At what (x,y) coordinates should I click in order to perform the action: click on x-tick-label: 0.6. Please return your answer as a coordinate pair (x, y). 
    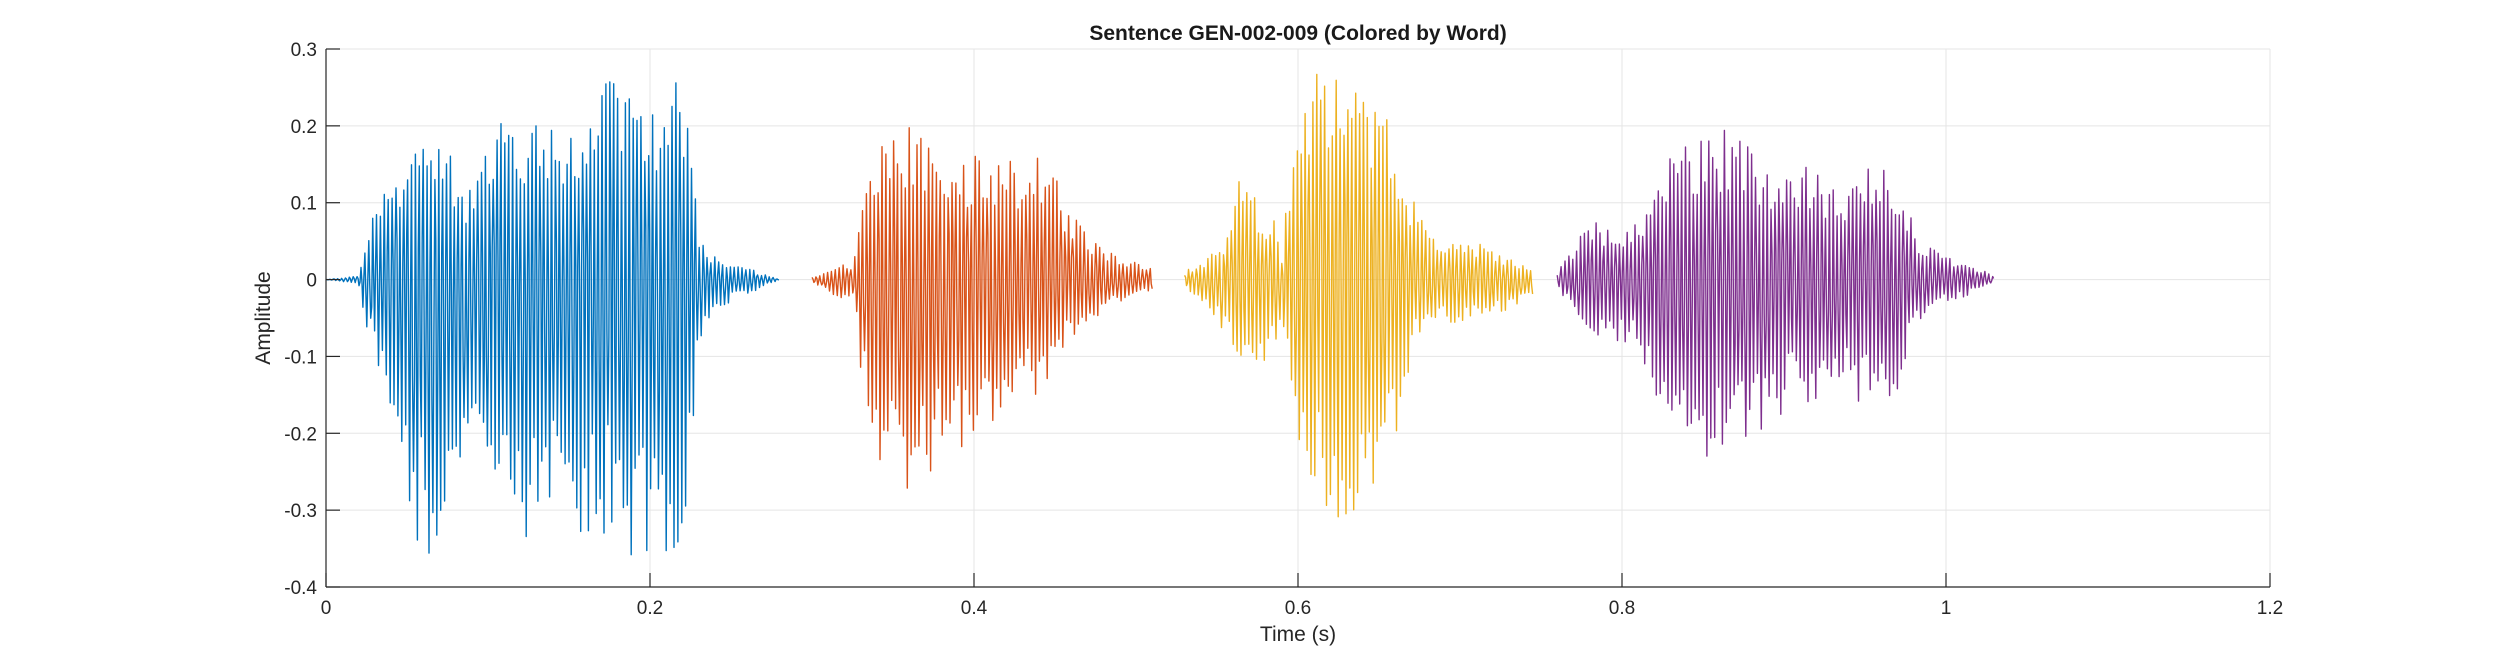
    Looking at the image, I should click on (1298, 608).